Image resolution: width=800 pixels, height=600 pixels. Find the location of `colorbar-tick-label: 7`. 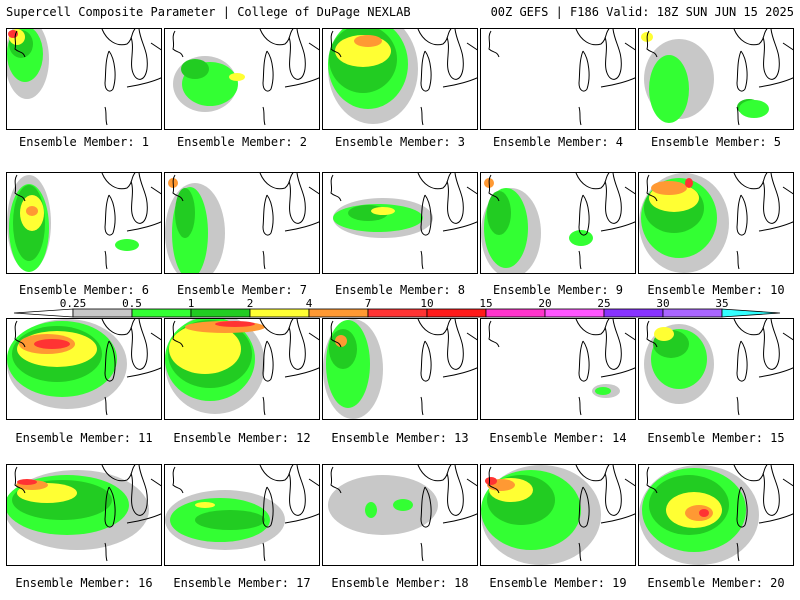

colorbar-tick-label: 7 is located at coordinates (368, 303).